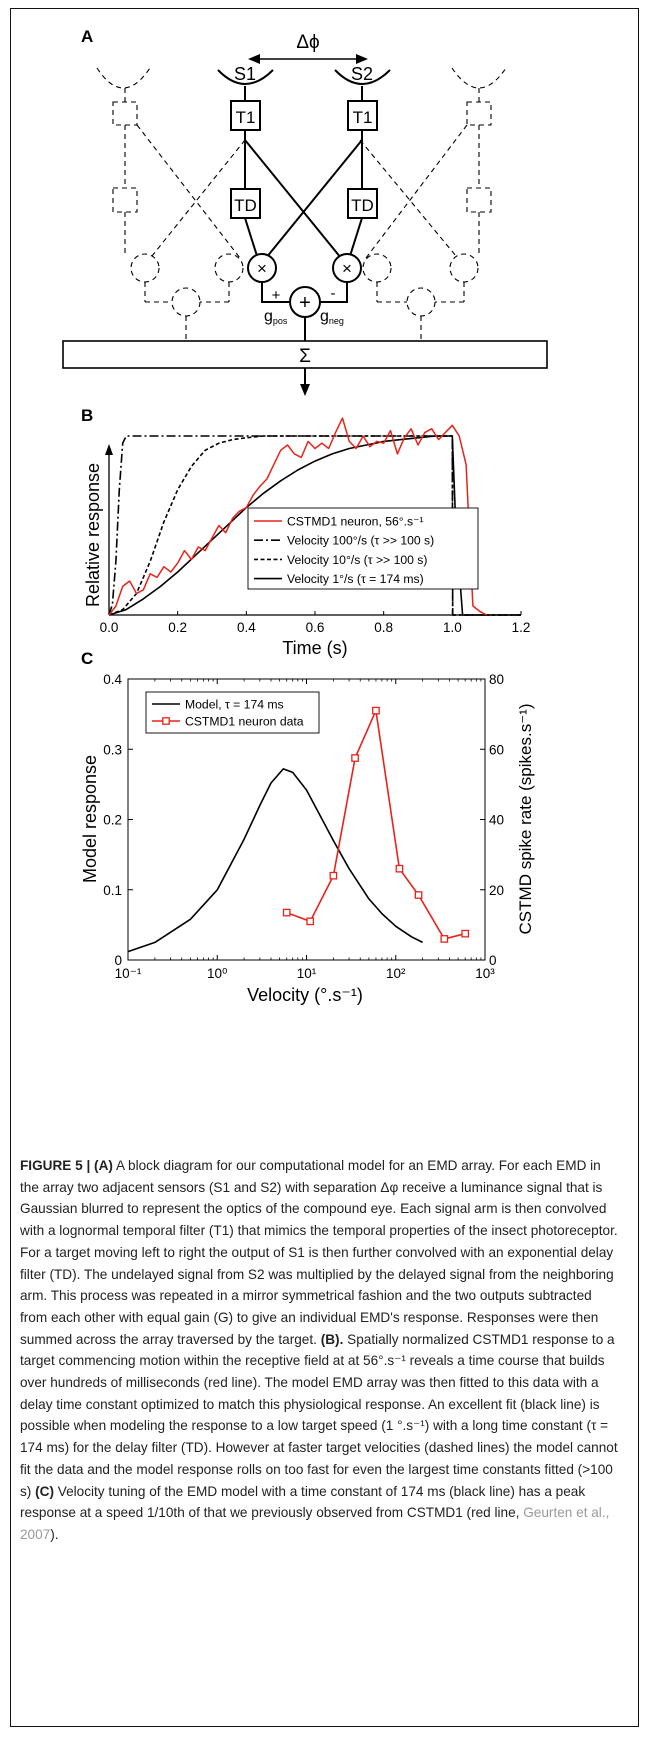 The height and width of the screenshot is (1739, 655). Describe the element at coordinates (305, 390) in the screenshot. I see `output-arrowhead` at that location.